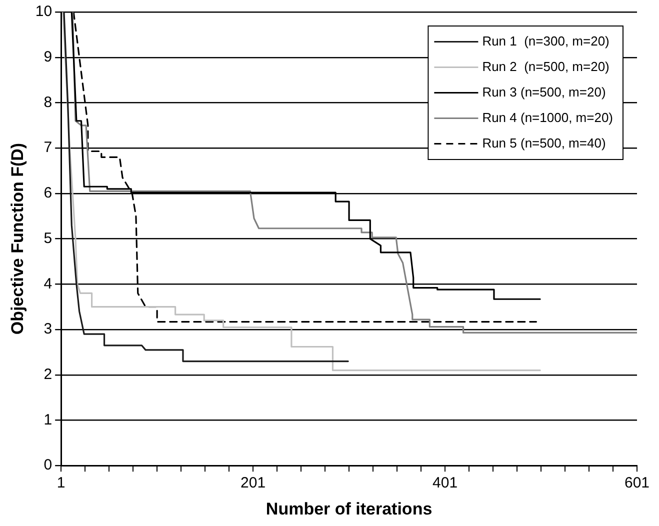  I want to click on x-axis-title: Number of iterations, so click(349, 508).